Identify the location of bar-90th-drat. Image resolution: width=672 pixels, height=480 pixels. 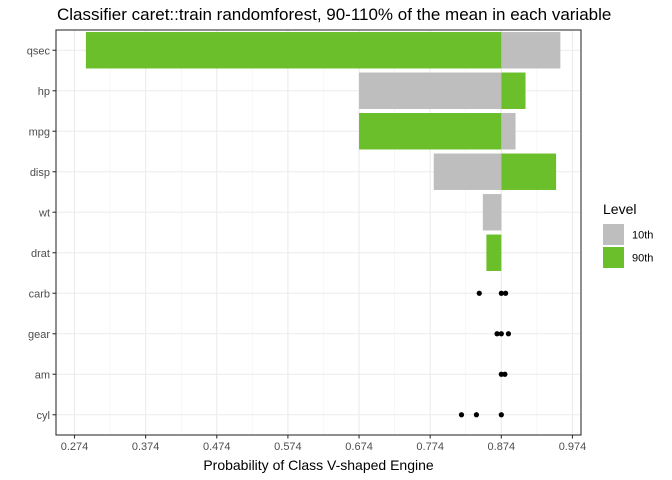
(494, 252).